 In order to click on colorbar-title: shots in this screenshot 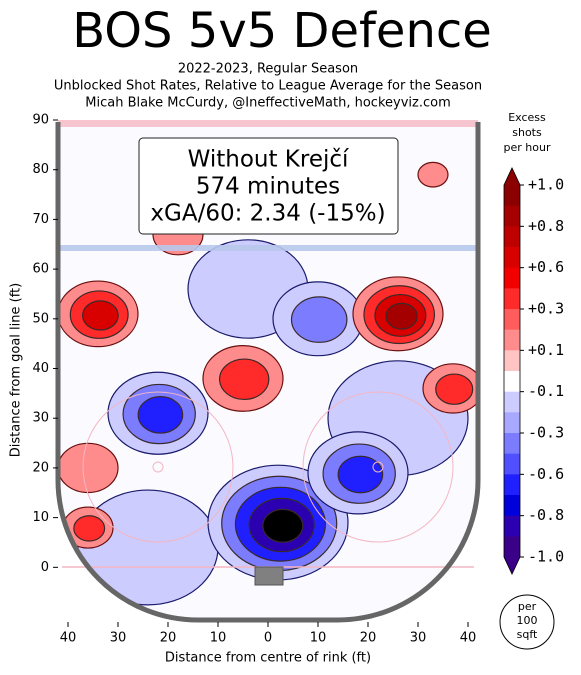, I will do `click(527, 132)`.